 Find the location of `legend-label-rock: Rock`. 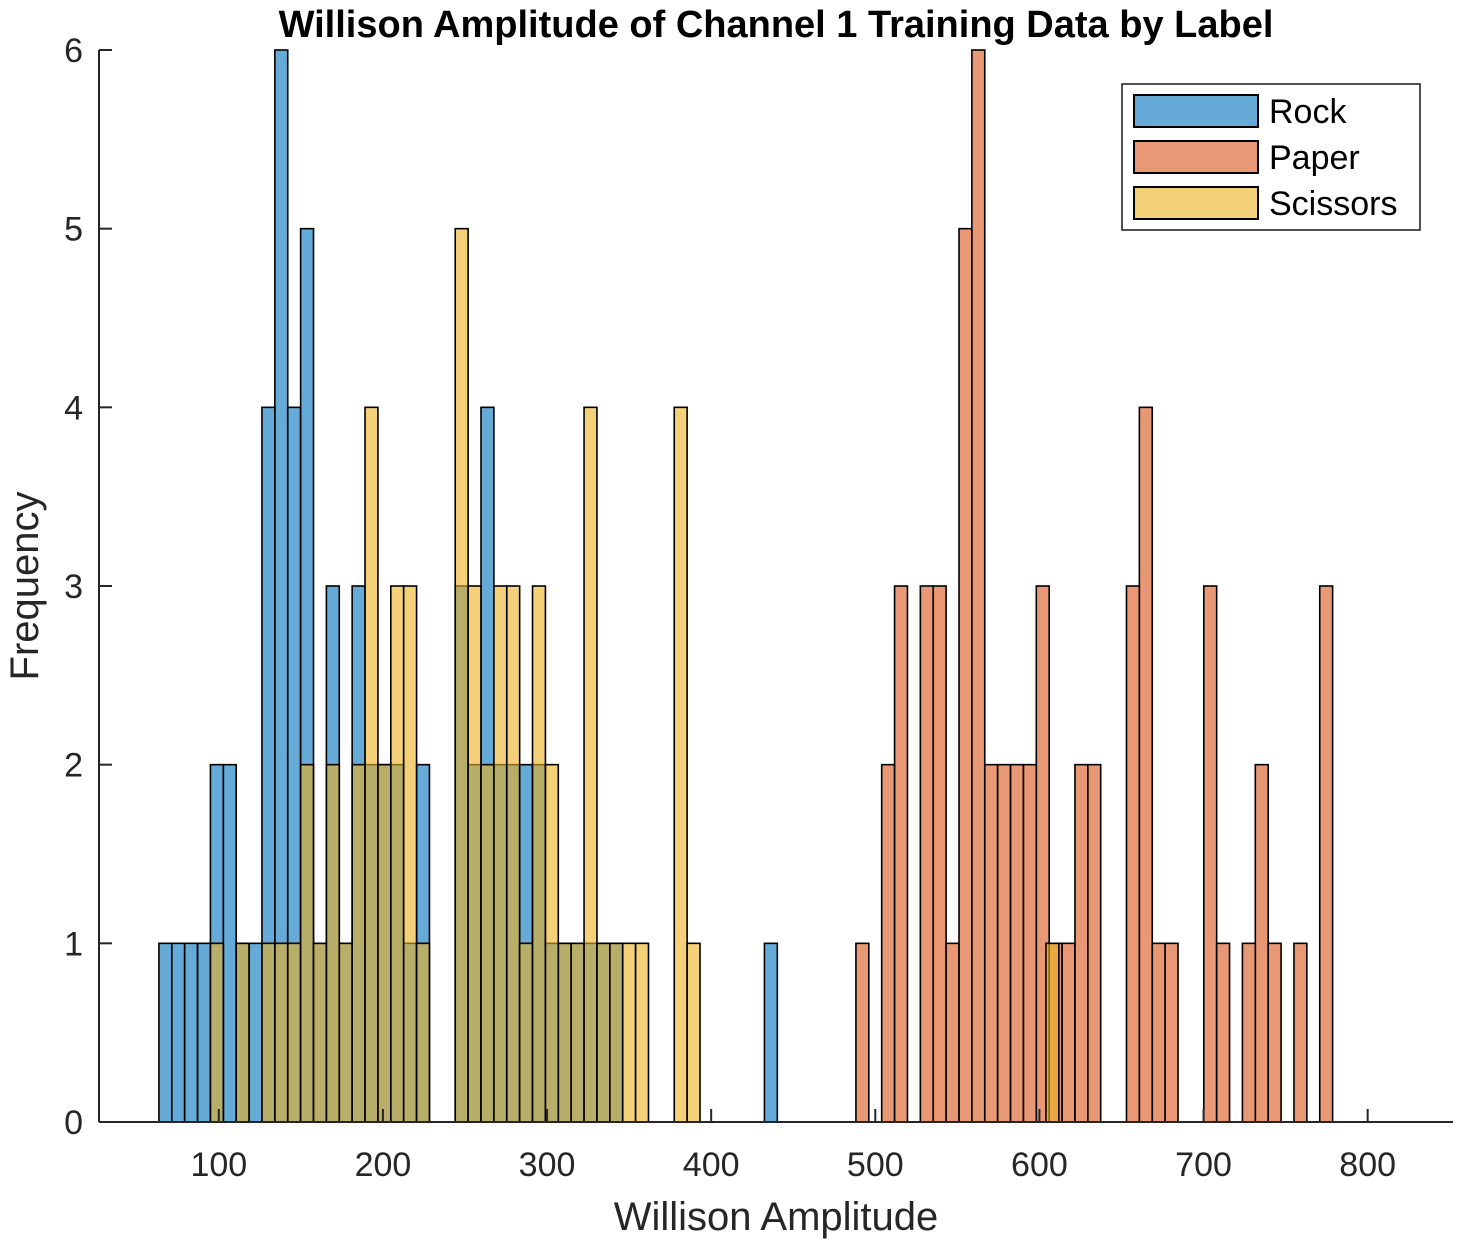

legend-label-rock: Rock is located at coordinates (1308, 112).